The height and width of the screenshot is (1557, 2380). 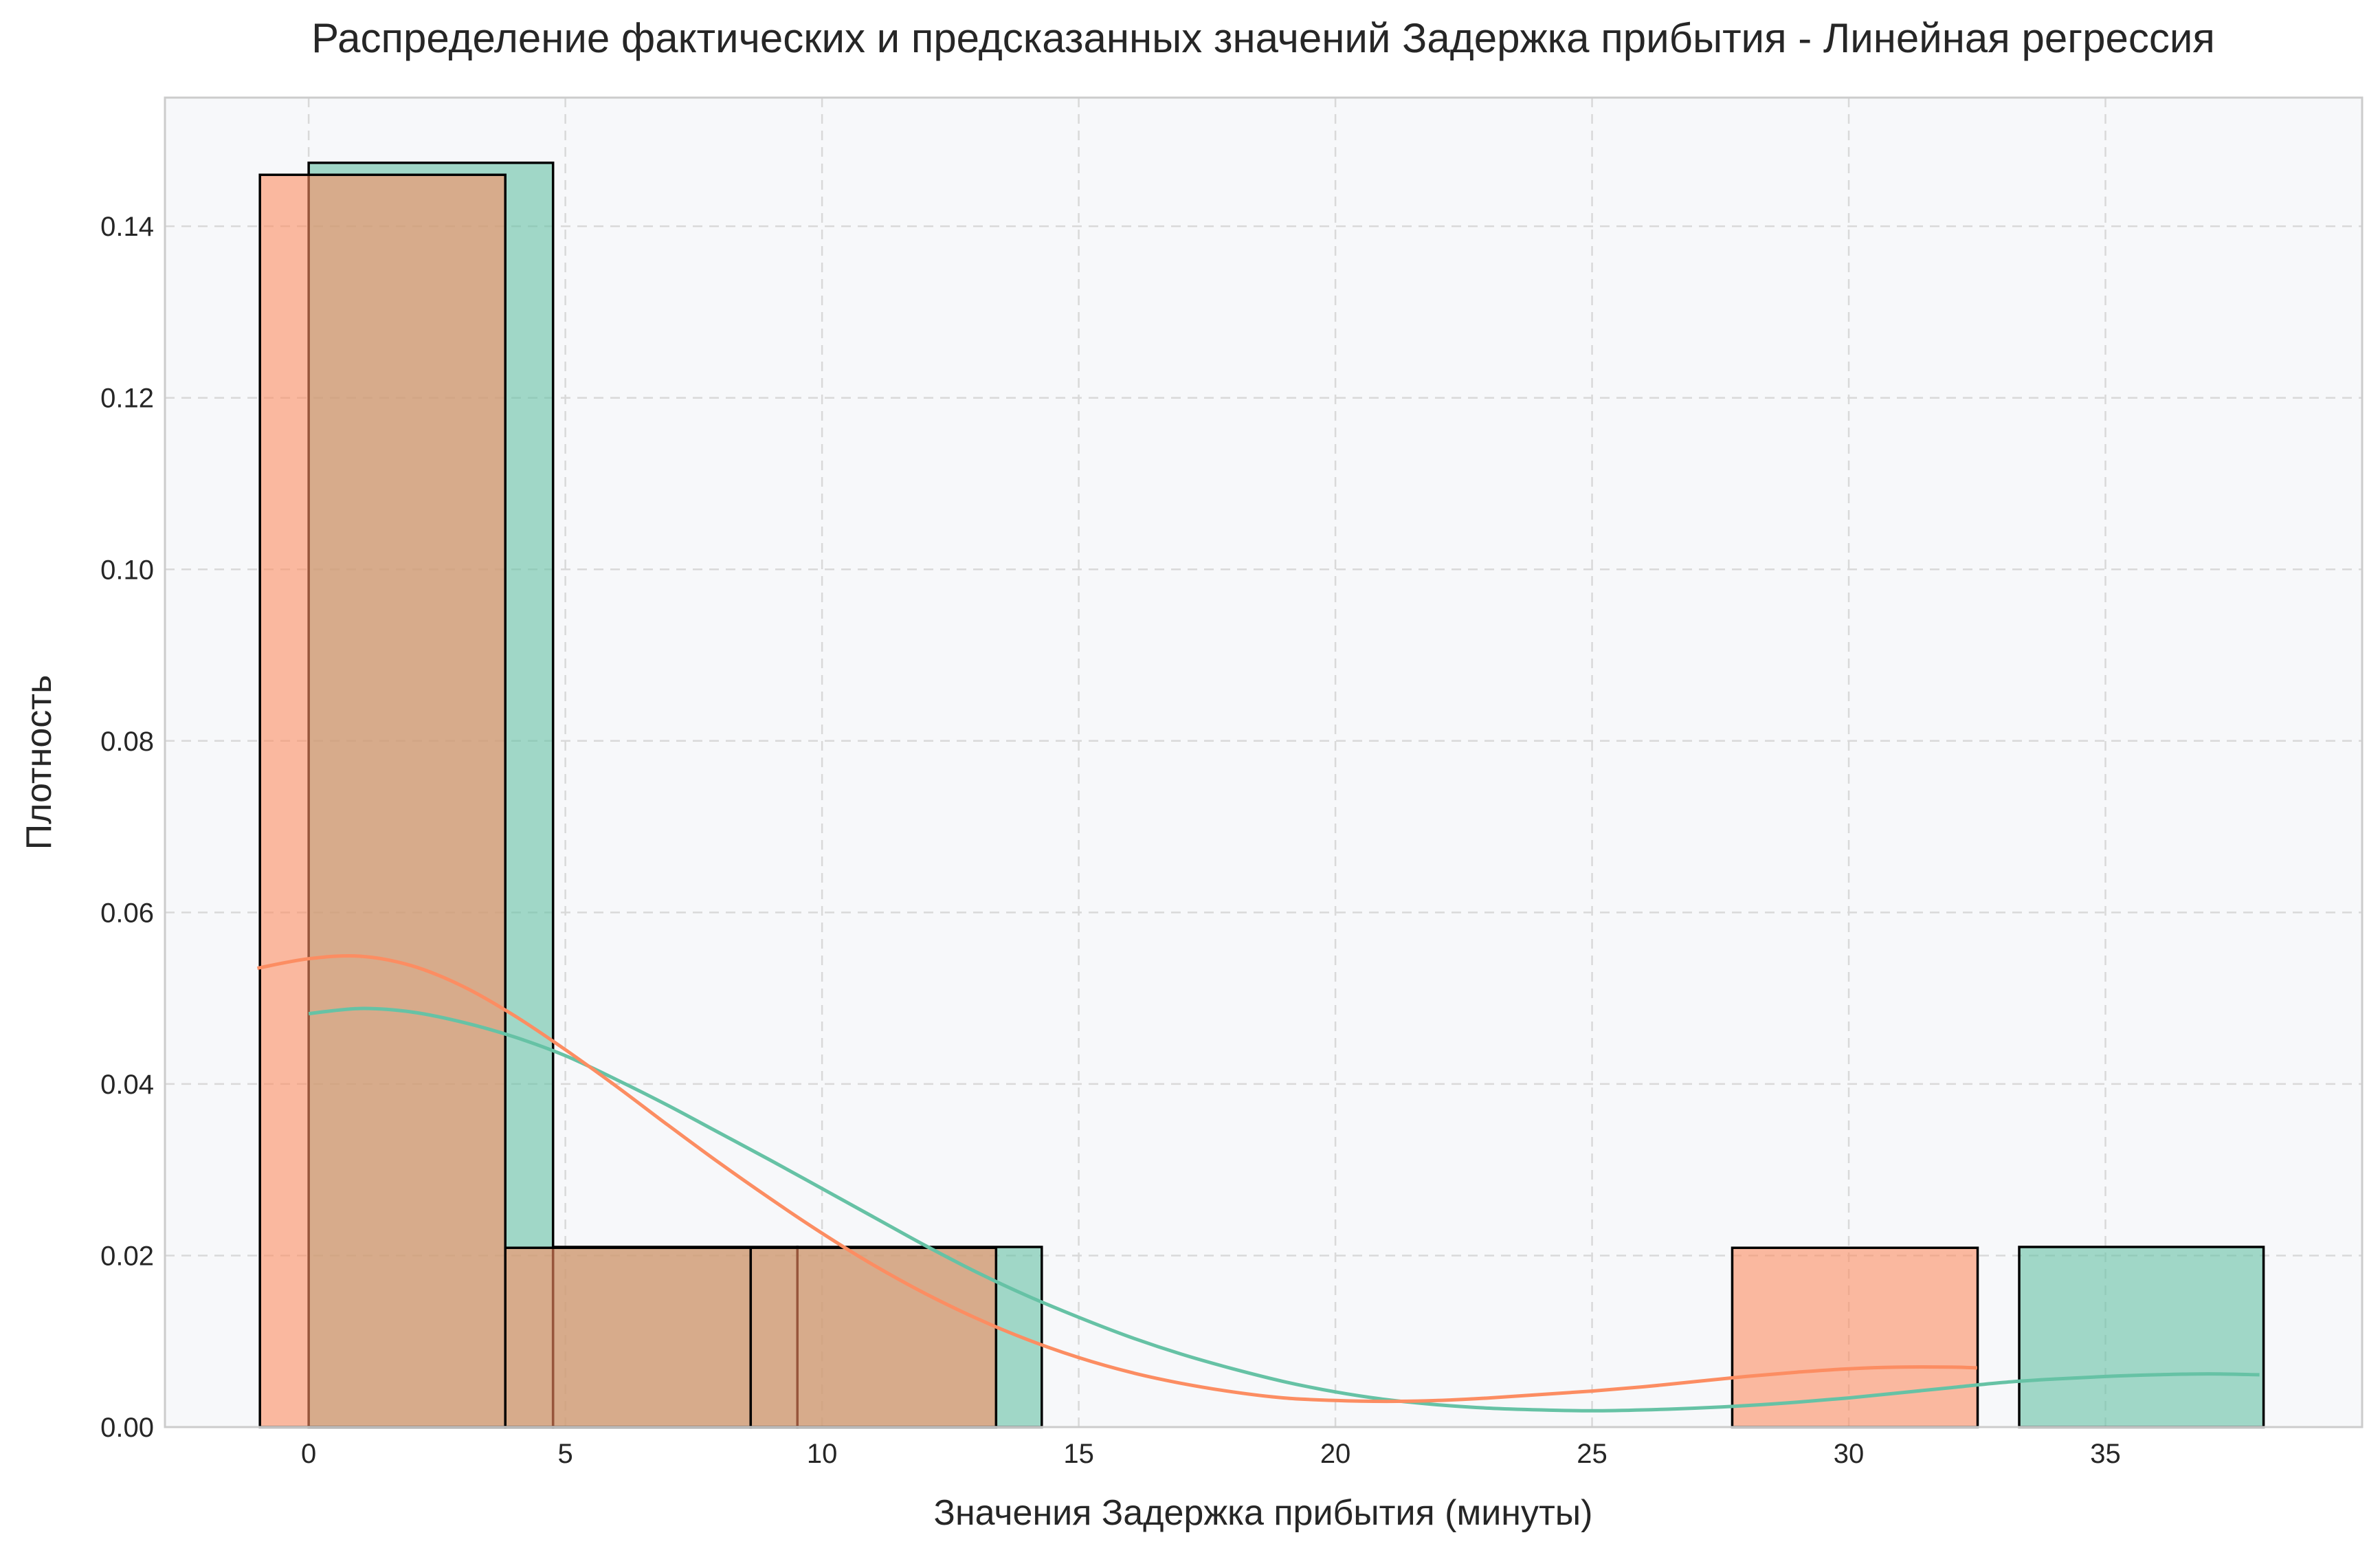 I want to click on actual-bar, so click(x=2141, y=1337).